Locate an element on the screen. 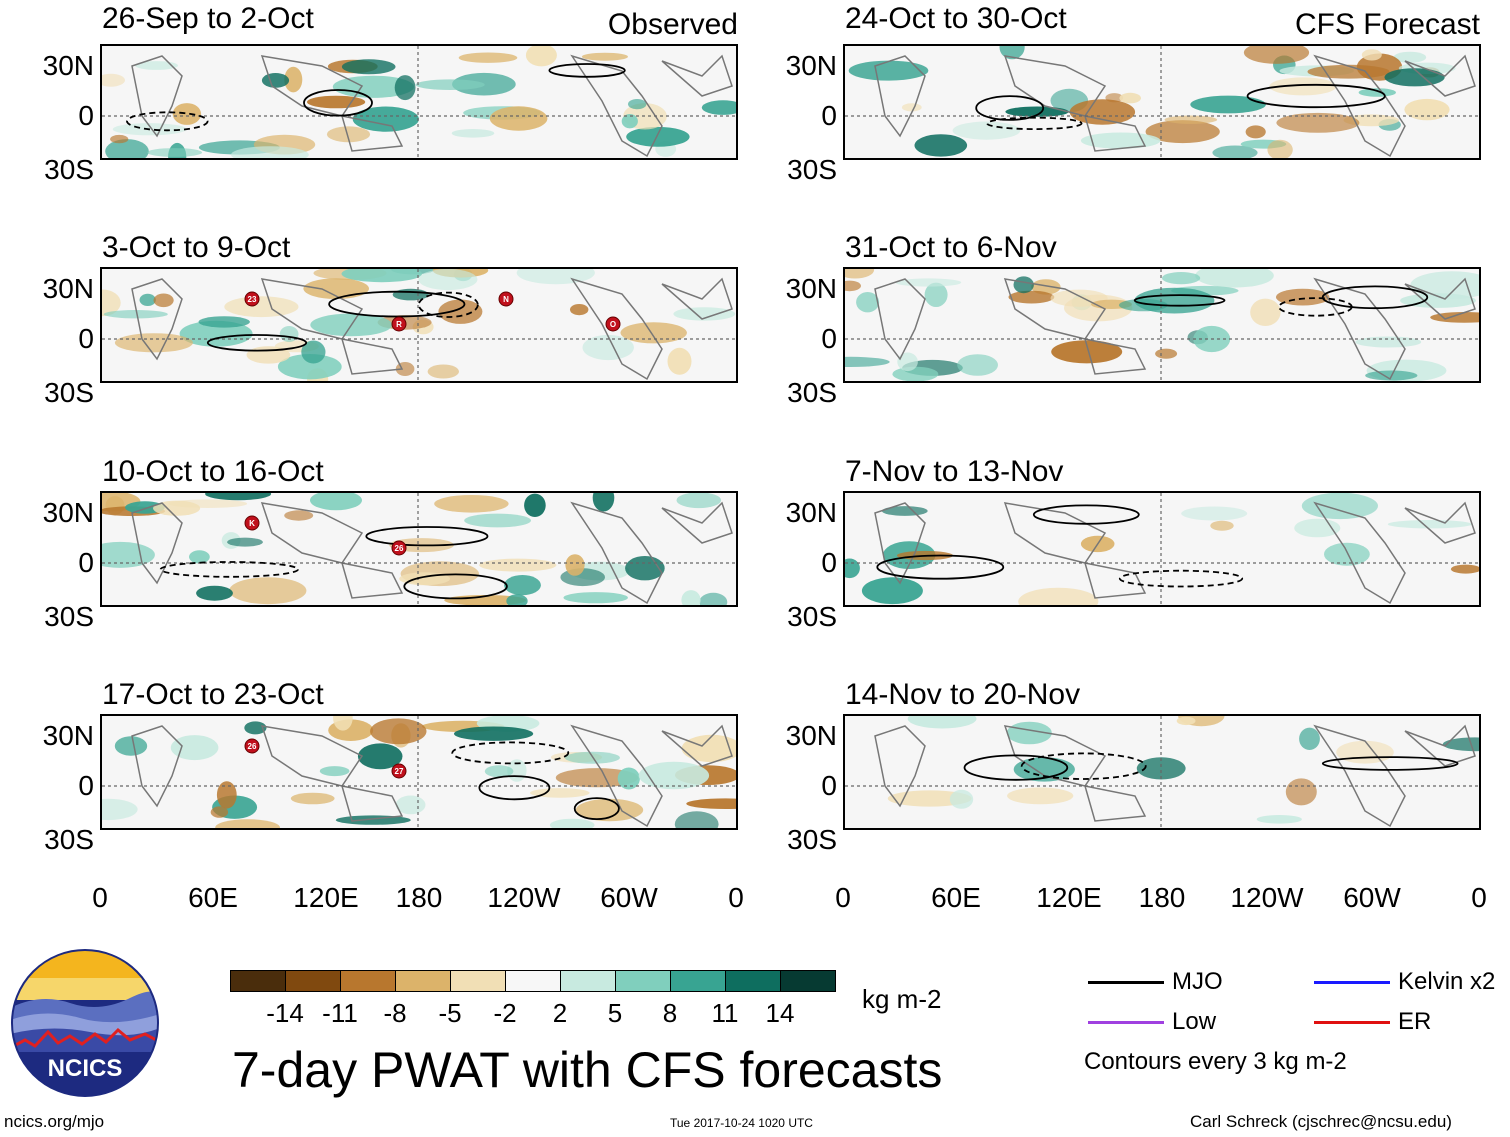  colorbar-tick-label: -2 is located at coordinates (505, 1013).